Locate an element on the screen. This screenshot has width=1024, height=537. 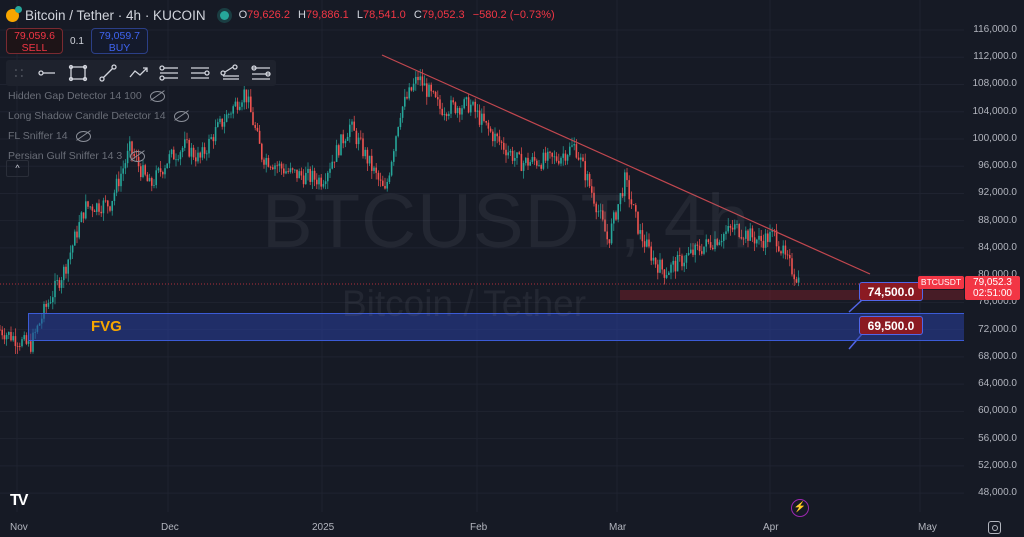
price-tick: 72,000.0 is located at coordinates (997, 329).